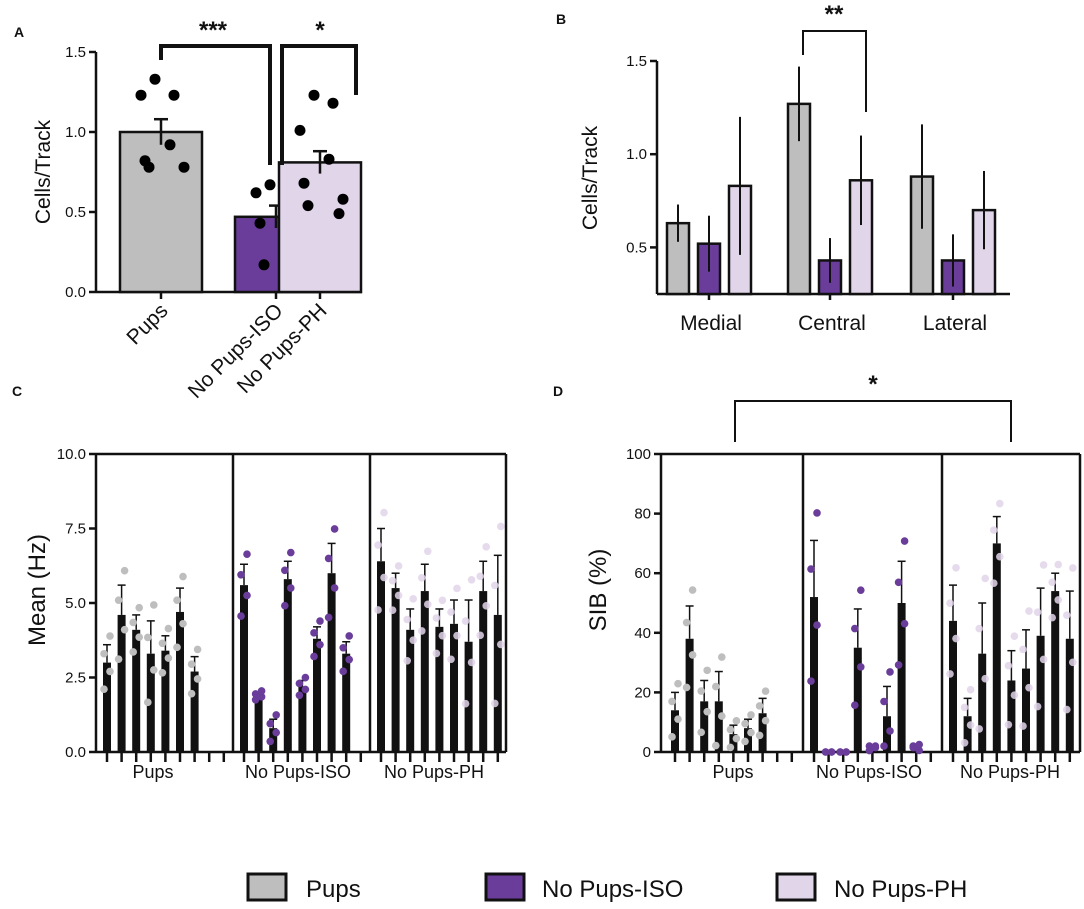 This screenshot has height=909, width=1084. Describe the element at coordinates (590, 177) in the screenshot. I see `panel-b-ylabel: Cells/Track` at that location.